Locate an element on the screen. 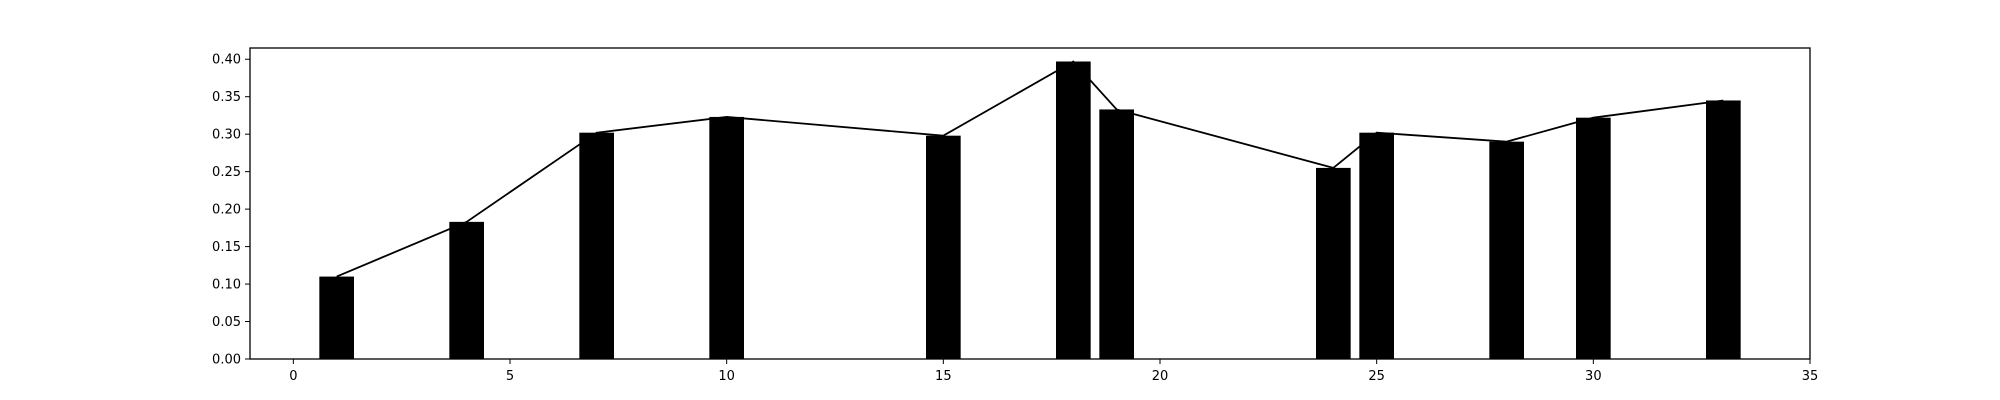 This screenshot has height=400, width=2000. y-tick-label: 0.00 is located at coordinates (226, 360).